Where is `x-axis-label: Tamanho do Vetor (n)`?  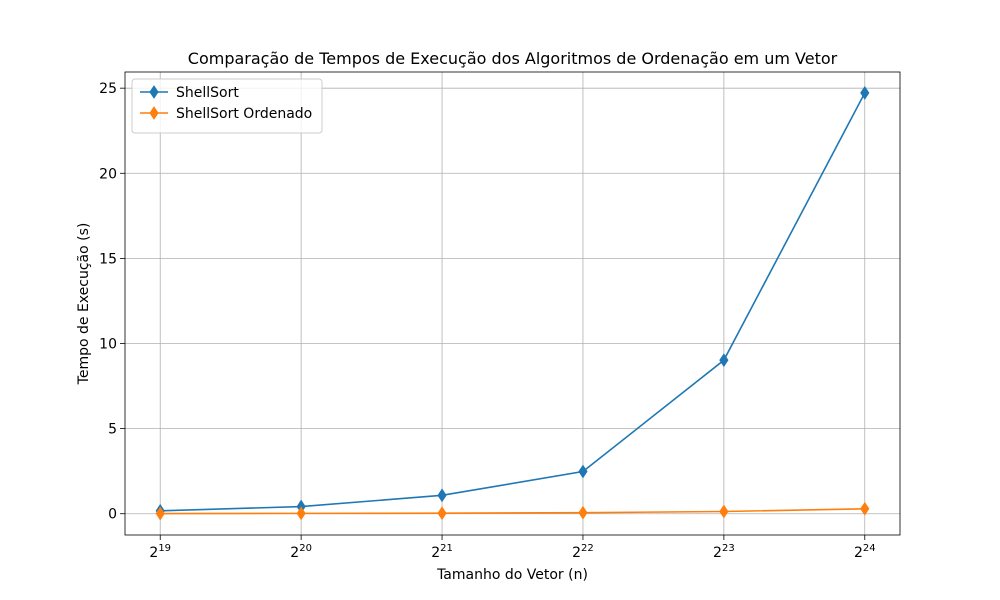 x-axis-label: Tamanho do Vetor (n) is located at coordinates (512, 575).